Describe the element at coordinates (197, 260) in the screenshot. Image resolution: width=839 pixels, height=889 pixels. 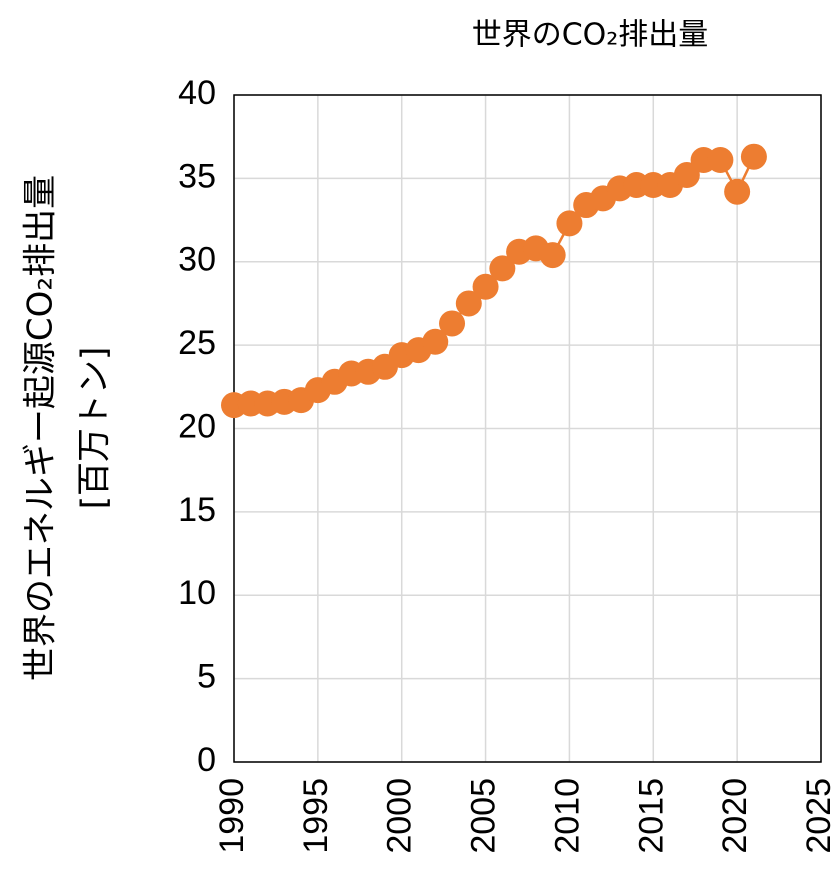
I see `y-tick-label: 30` at that location.